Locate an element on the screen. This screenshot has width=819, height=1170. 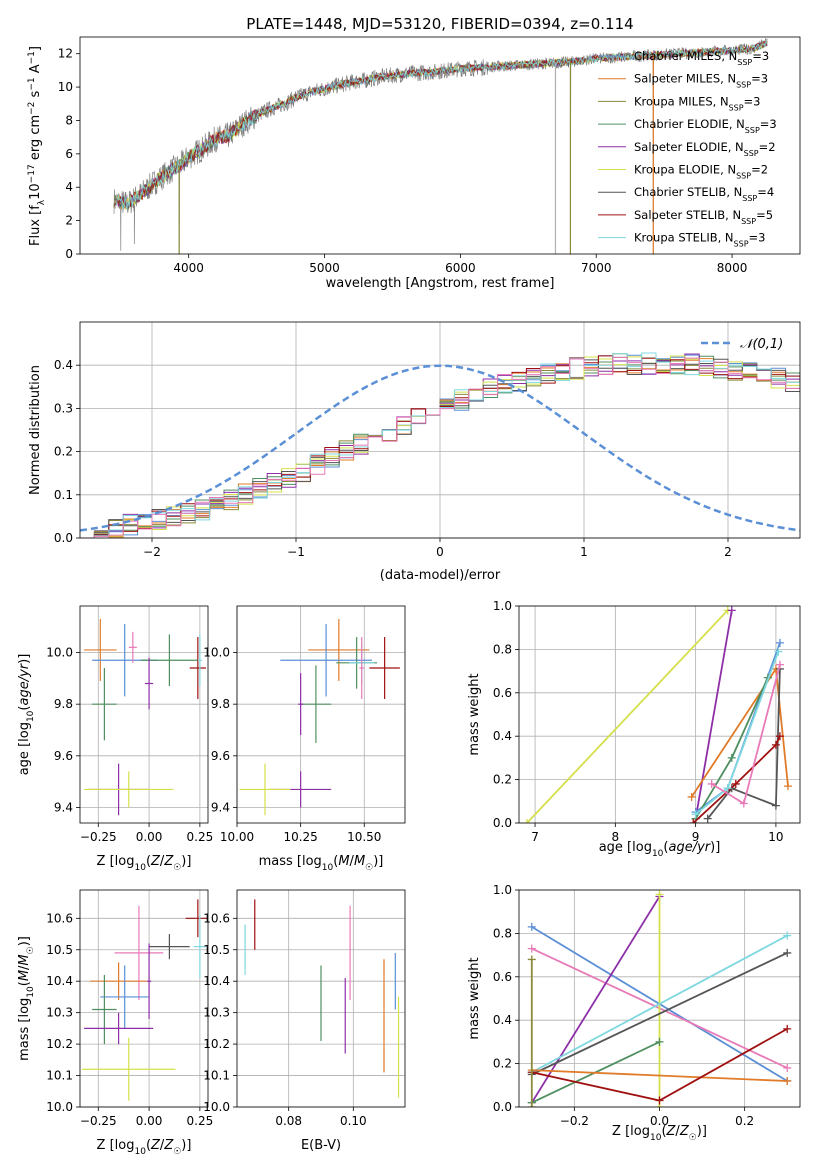
x-axis-label: E(B-V) is located at coordinates (321, 1145).